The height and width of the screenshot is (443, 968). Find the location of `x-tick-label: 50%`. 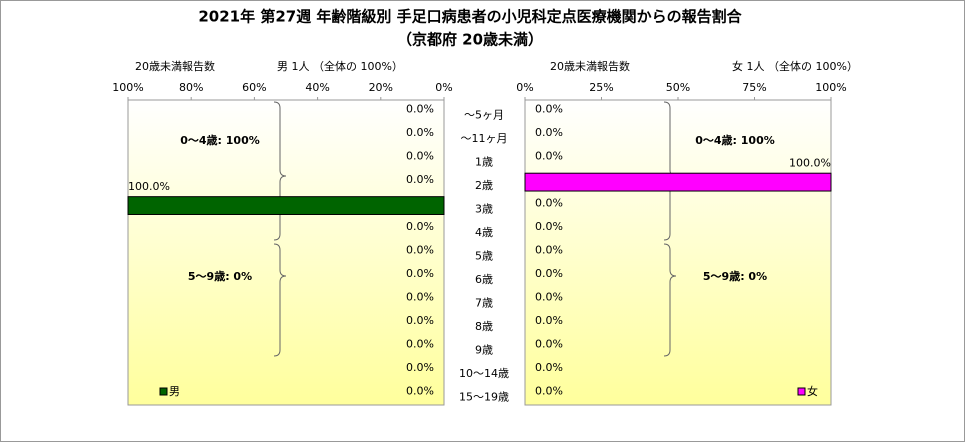

x-tick-label: 50% is located at coordinates (678, 87).